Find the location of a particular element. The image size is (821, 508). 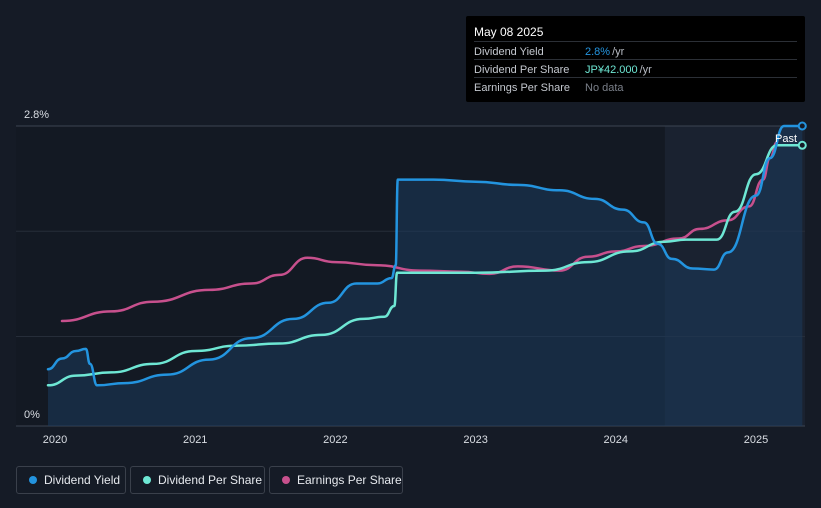

tooltip-label: Dividend Per Share is located at coordinates (522, 70).